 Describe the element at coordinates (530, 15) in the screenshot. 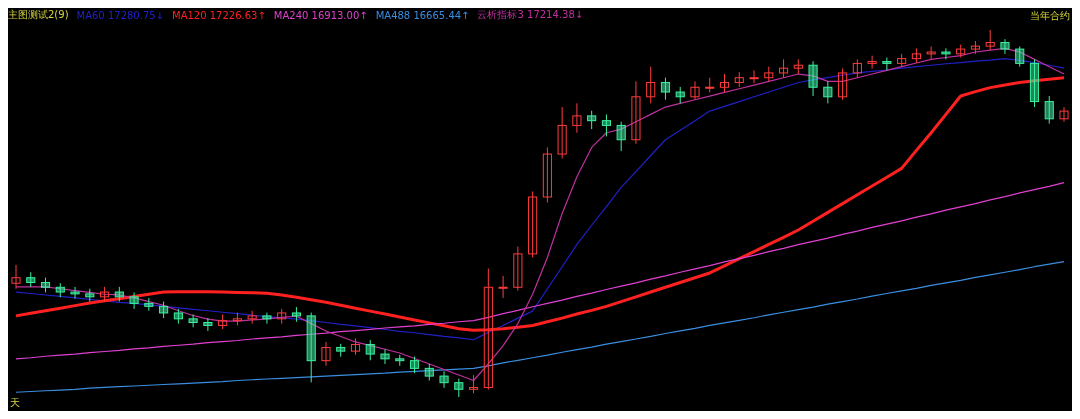

I see `text: 云析指标3 17214.38↓` at that location.